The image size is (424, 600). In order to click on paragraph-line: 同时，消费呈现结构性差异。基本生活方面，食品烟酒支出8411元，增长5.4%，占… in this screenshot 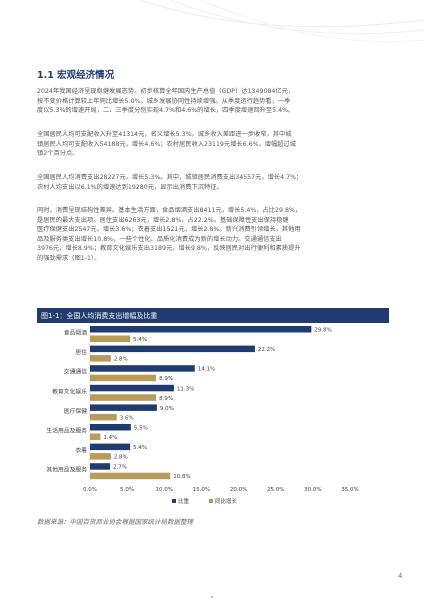, I will do `click(169, 210)`.